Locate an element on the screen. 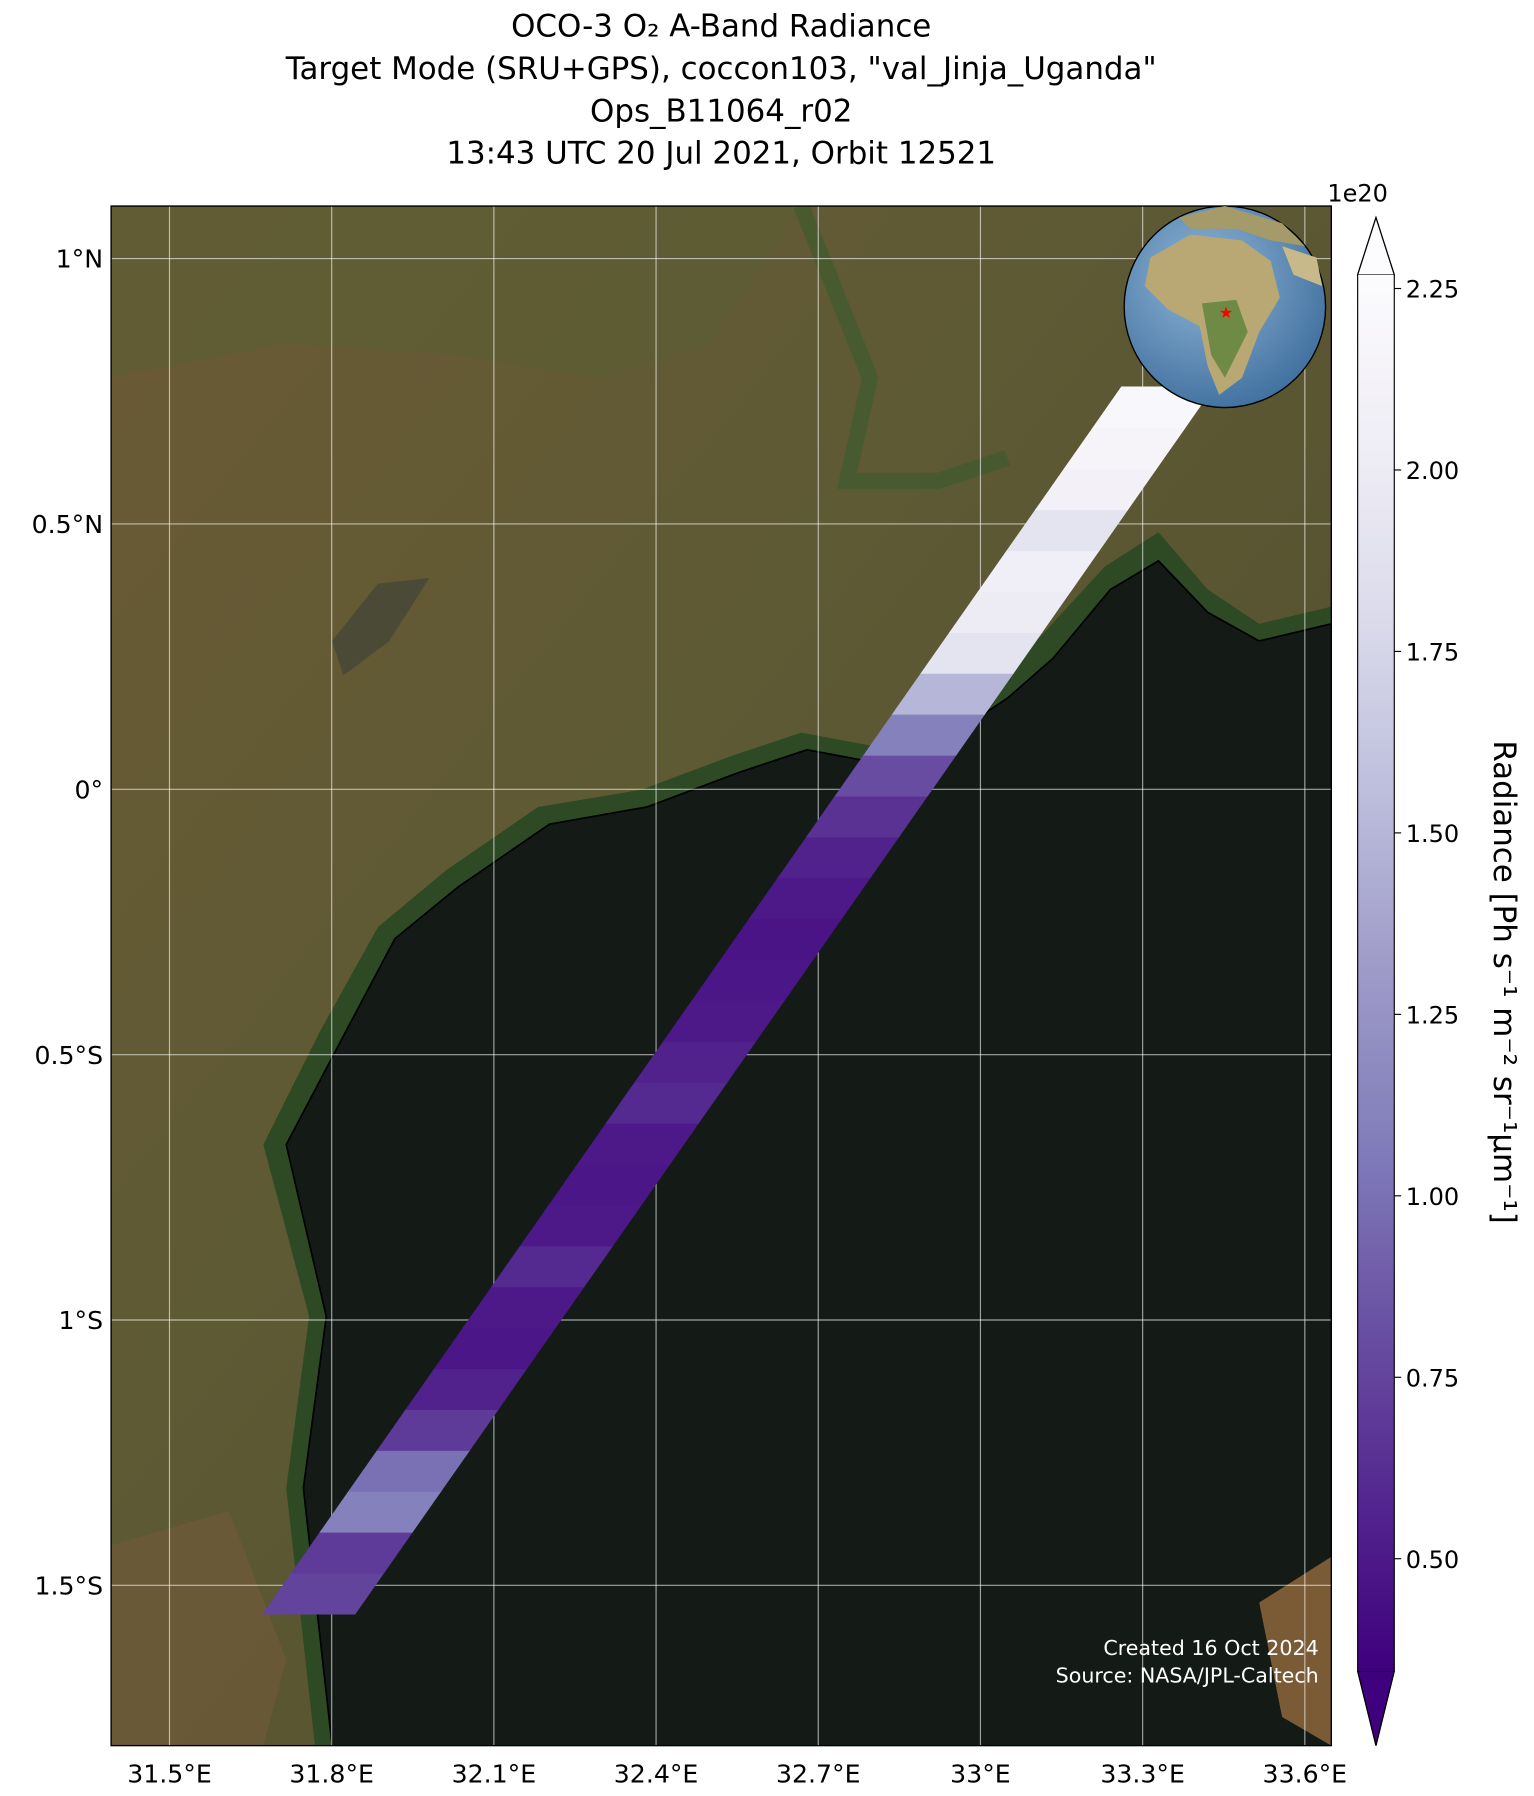  credit-line: Source: NASA/JPL-Caltech is located at coordinates (1187, 1676).